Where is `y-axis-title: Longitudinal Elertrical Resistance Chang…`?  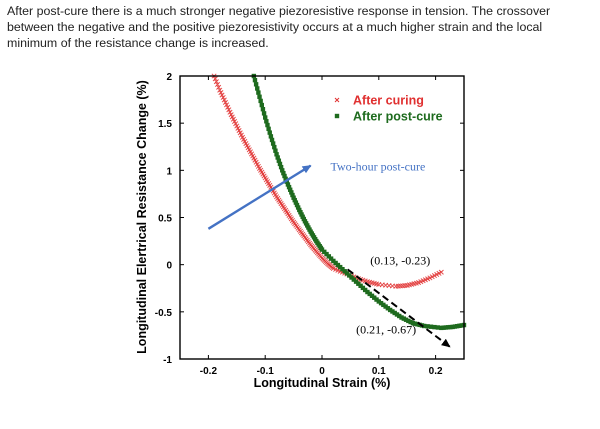
y-axis-title: Longitudinal Elertrical Resistance Chang… is located at coordinates (142, 217).